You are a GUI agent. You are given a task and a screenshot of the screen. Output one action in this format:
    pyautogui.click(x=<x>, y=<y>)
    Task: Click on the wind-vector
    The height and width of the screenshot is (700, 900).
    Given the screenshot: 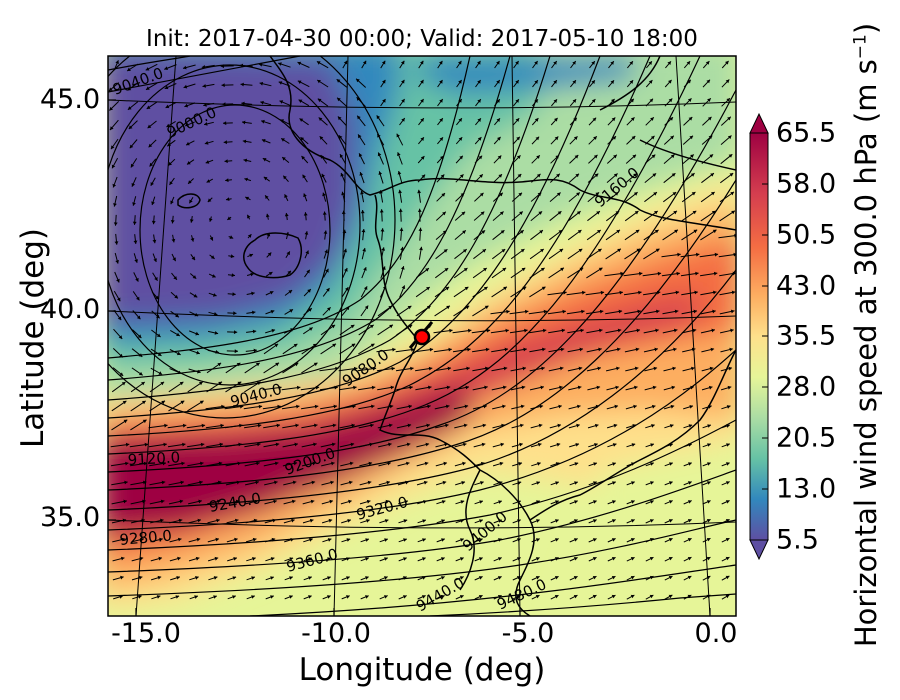 What is the action you would take?
    pyautogui.click(x=215, y=407)
    